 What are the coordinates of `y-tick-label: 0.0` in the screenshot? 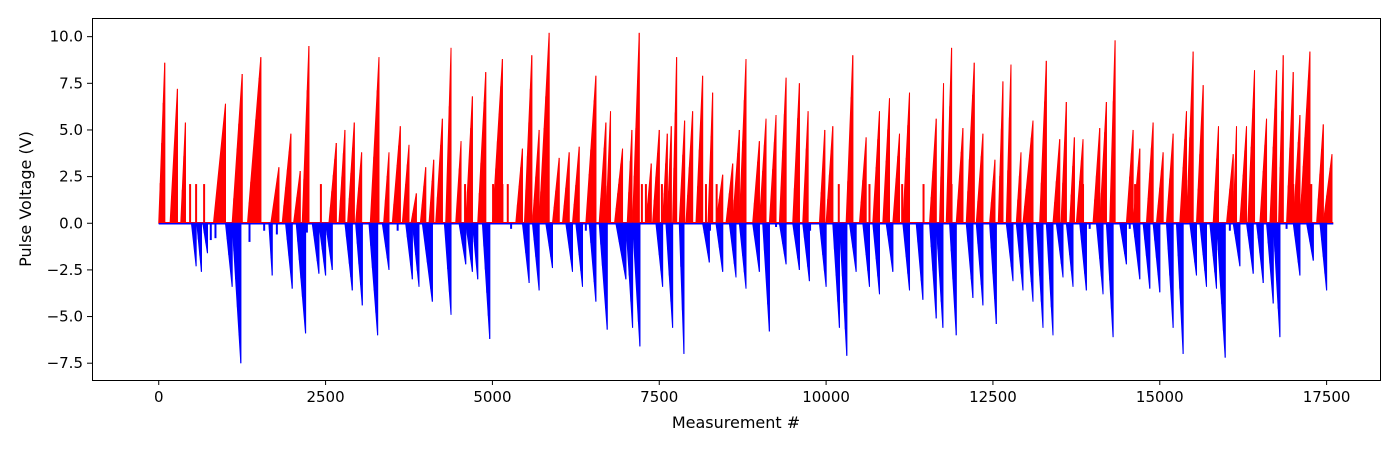 It's located at (71, 223).